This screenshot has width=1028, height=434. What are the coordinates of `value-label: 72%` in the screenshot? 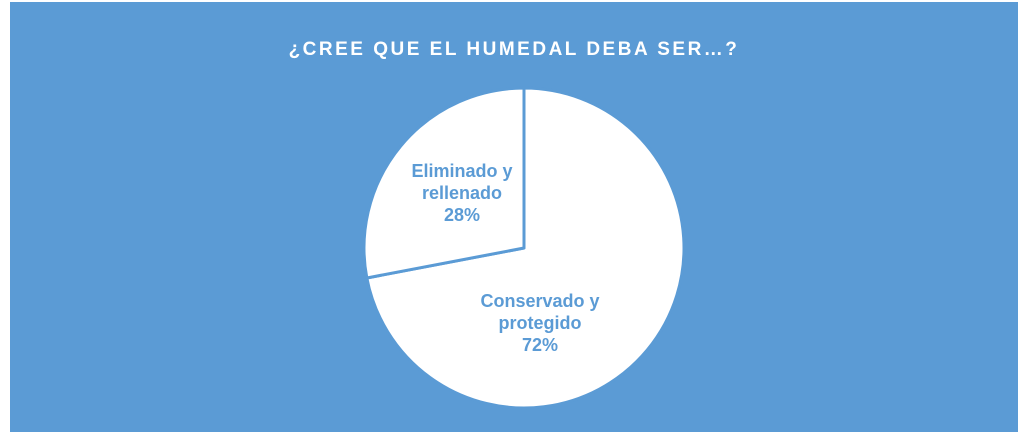 It's located at (540, 345).